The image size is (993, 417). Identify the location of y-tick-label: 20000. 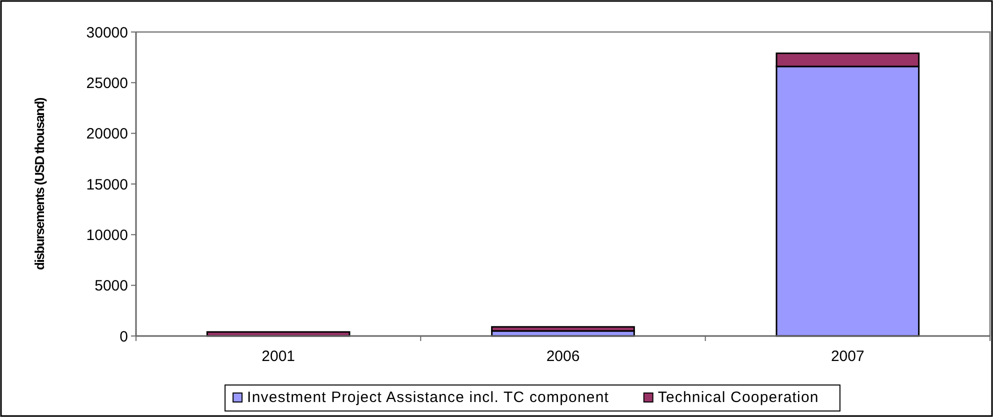
(107, 134).